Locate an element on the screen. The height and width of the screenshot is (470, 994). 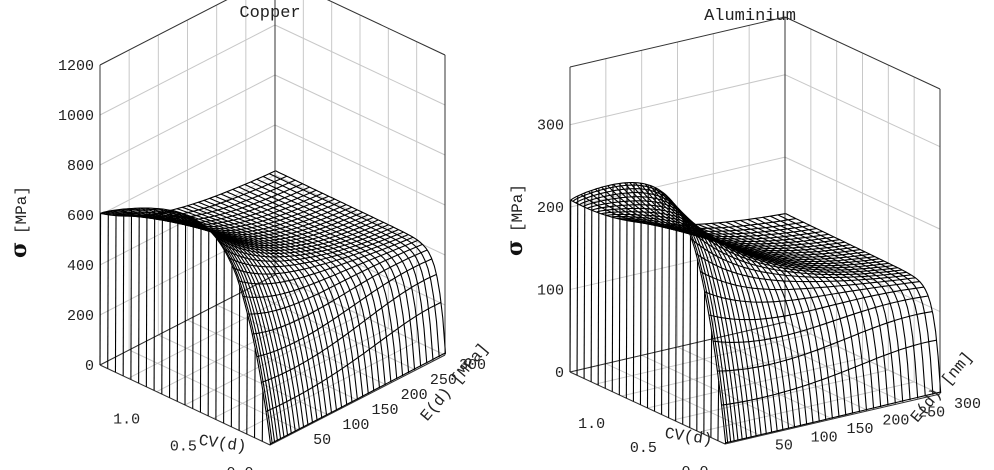
x-tick-labels: 1.0 0.5 0.0 is located at coordinates (643, 443).